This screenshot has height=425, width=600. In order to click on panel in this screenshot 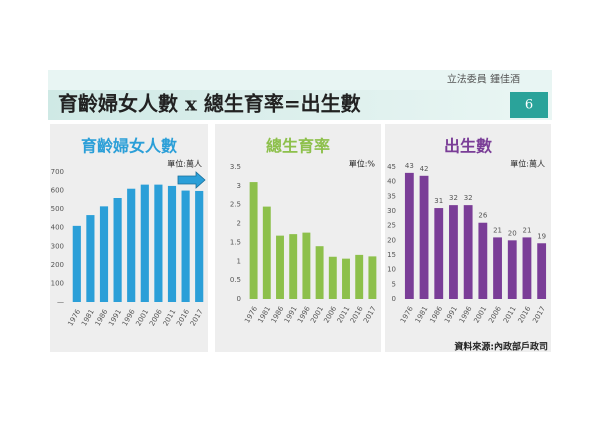, I will do `click(298, 238)`.